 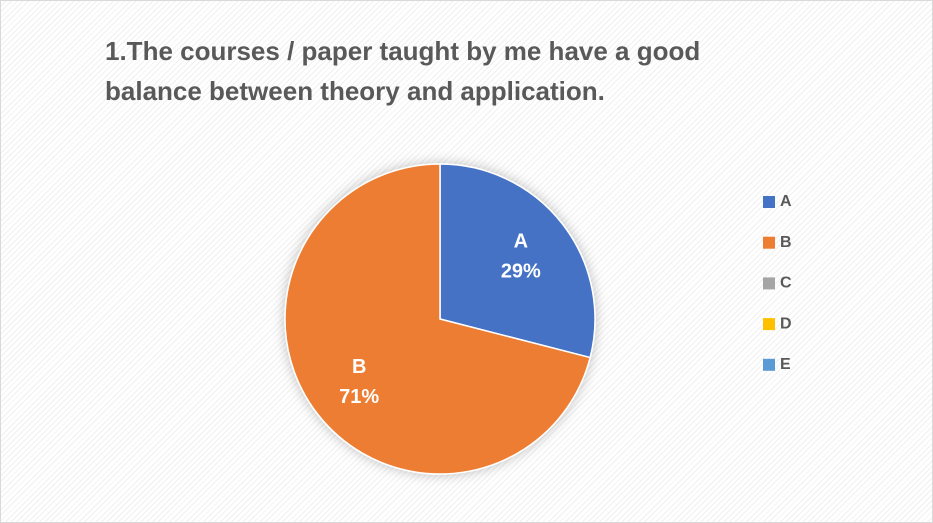 What do you see at coordinates (785, 364) in the screenshot?
I see `legend-label: E` at bounding box center [785, 364].